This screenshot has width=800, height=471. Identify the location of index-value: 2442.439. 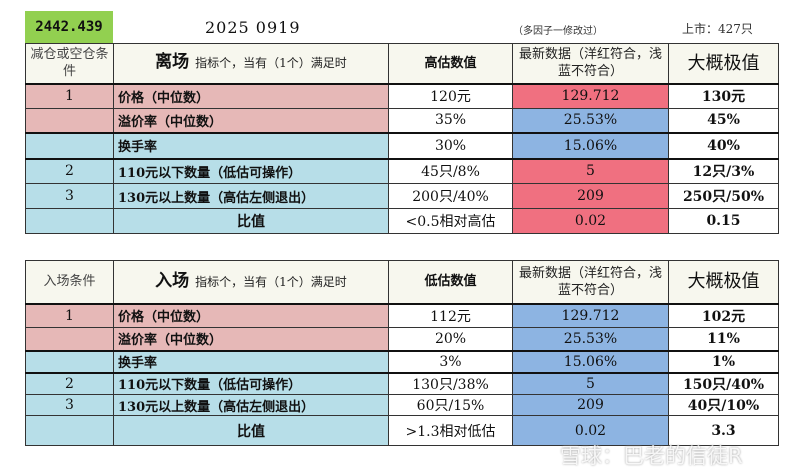
(69, 27).